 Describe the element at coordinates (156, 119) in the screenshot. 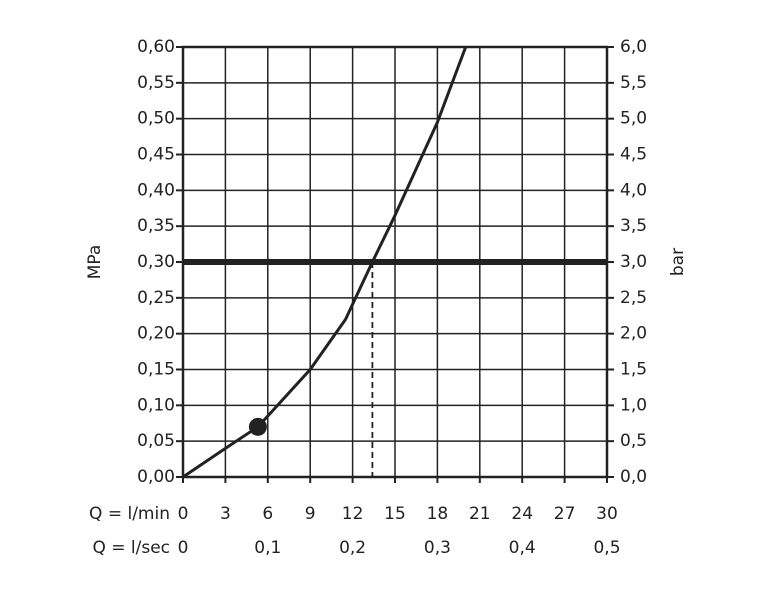

I see `y-tick-label: 0,50` at that location.